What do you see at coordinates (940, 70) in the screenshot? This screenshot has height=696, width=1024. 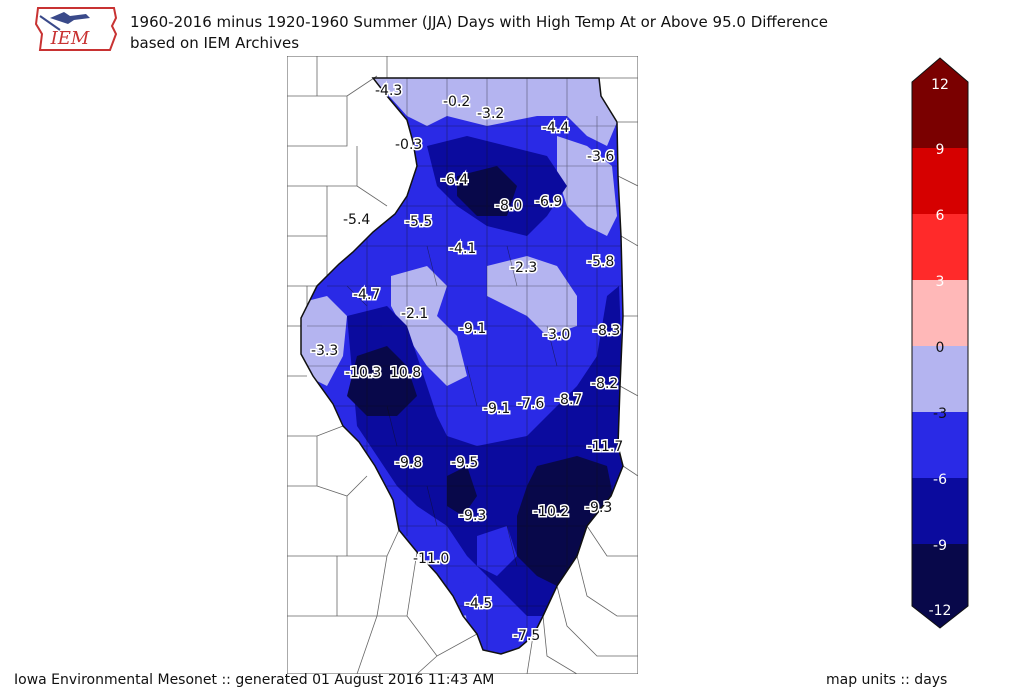 I see `colorbar-top-arrow` at bounding box center [940, 70].